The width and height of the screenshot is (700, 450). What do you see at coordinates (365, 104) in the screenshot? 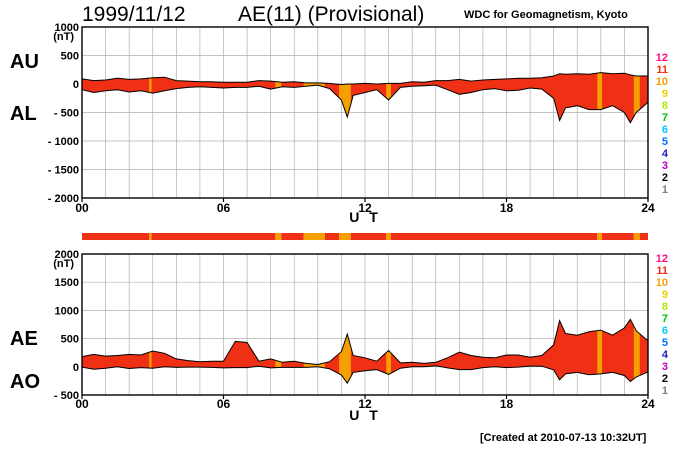
I see `series-line-al` at bounding box center [365, 104].